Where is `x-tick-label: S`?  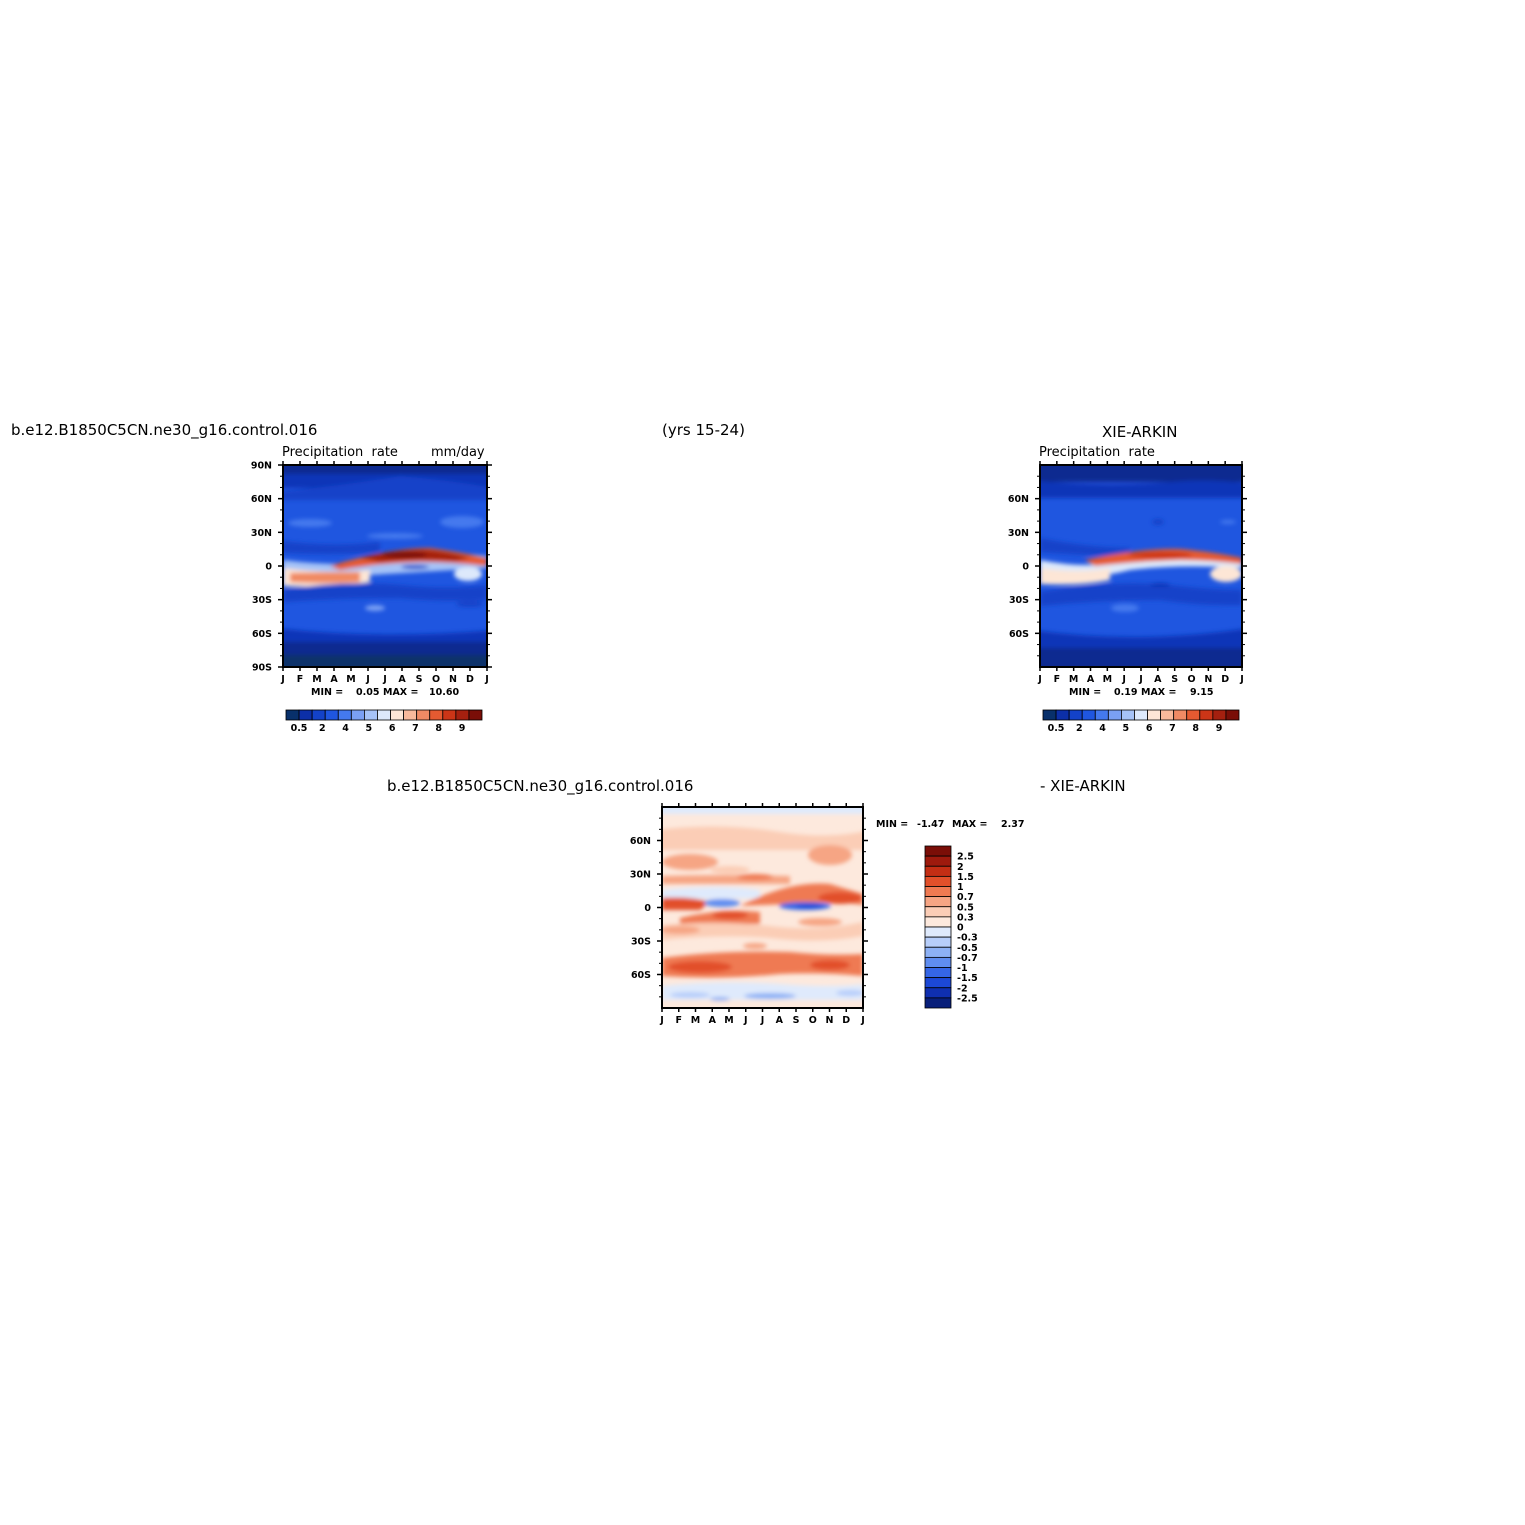
x-tick-label: S is located at coordinates (796, 1020).